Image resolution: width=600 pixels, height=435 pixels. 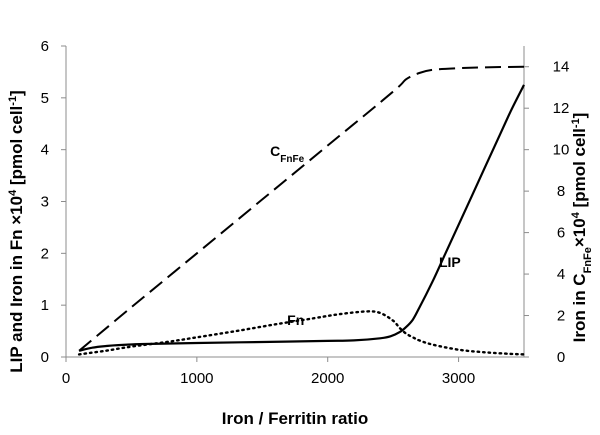 What do you see at coordinates (561, 191) in the screenshot?
I see `y-right-tick-label: 8` at bounding box center [561, 191].